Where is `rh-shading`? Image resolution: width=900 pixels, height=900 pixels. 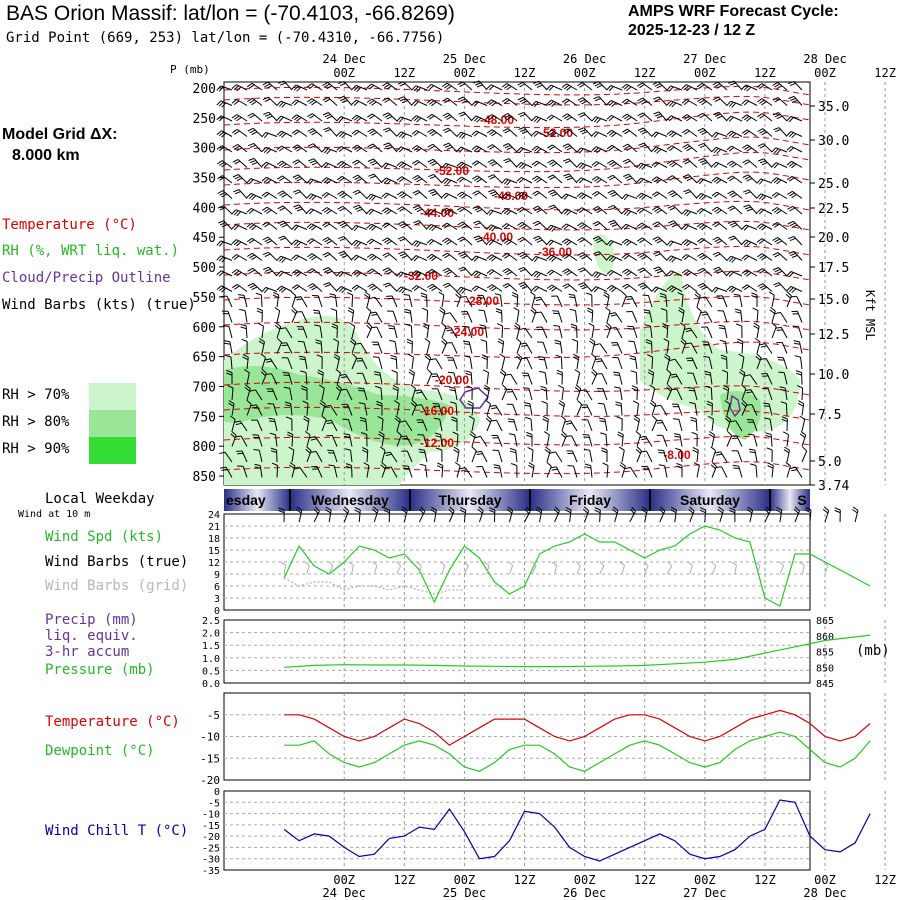 rh-shading is located at coordinates (337, 406).